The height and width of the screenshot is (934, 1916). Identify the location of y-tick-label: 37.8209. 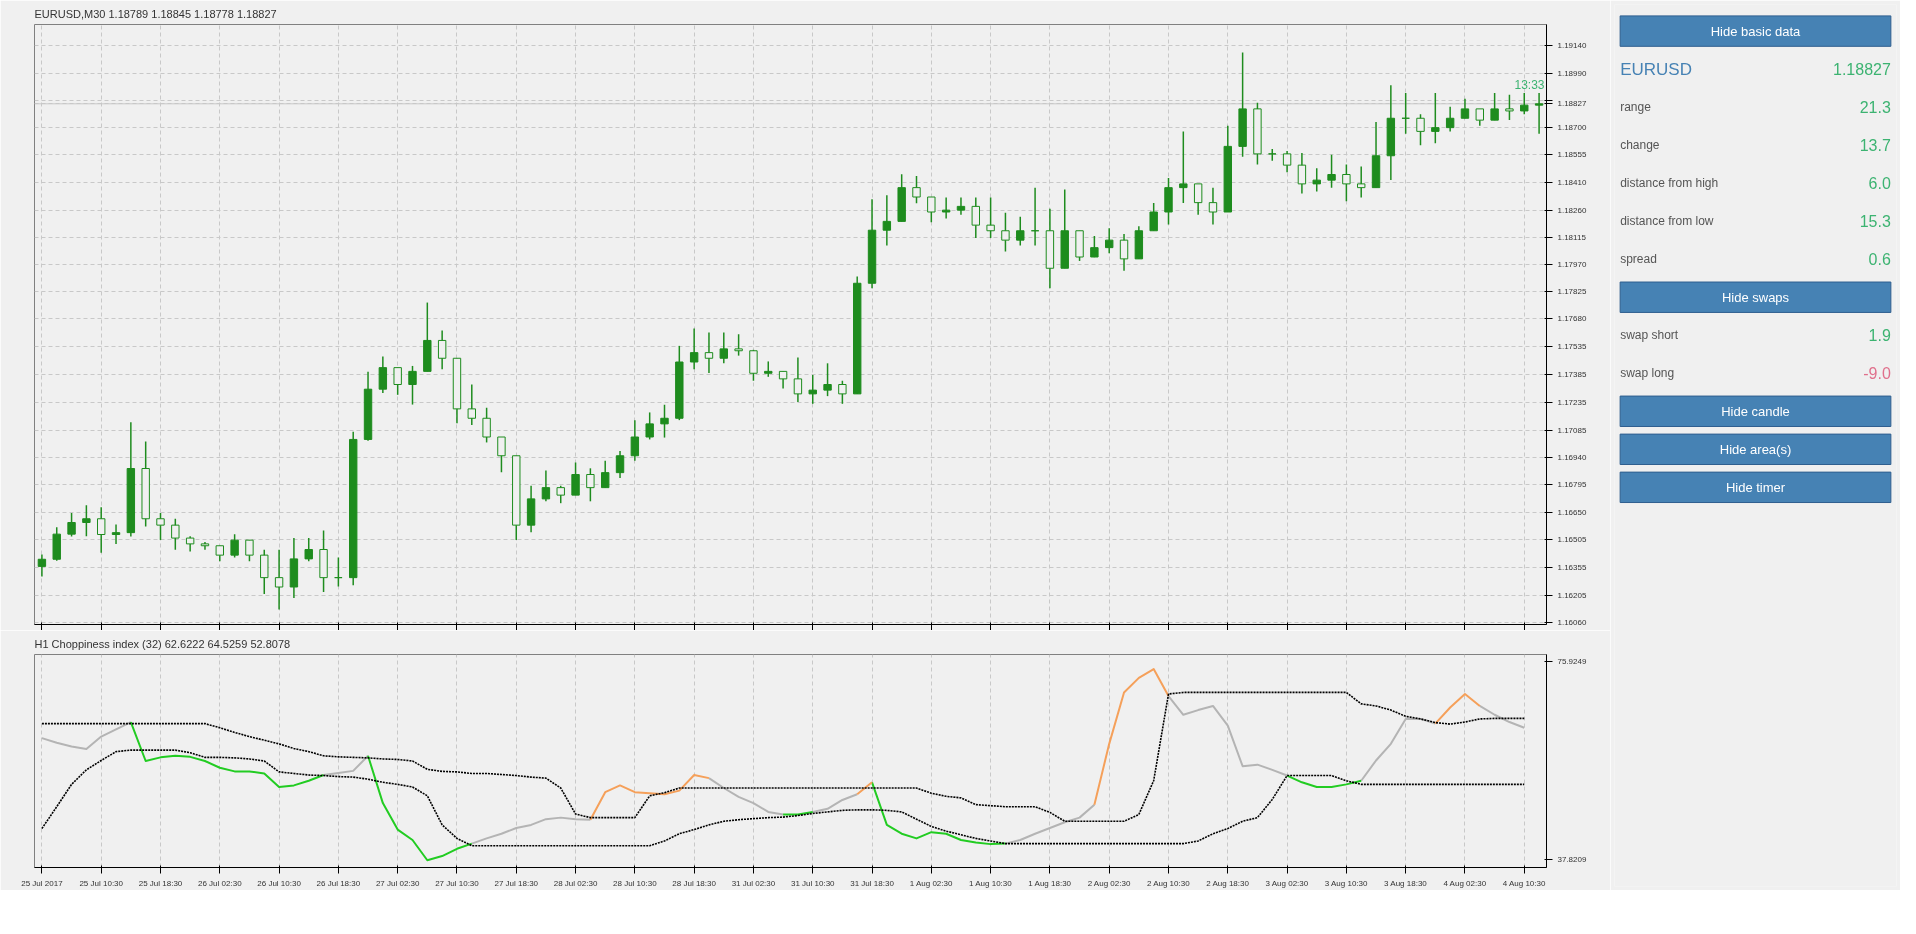
(1572, 860).